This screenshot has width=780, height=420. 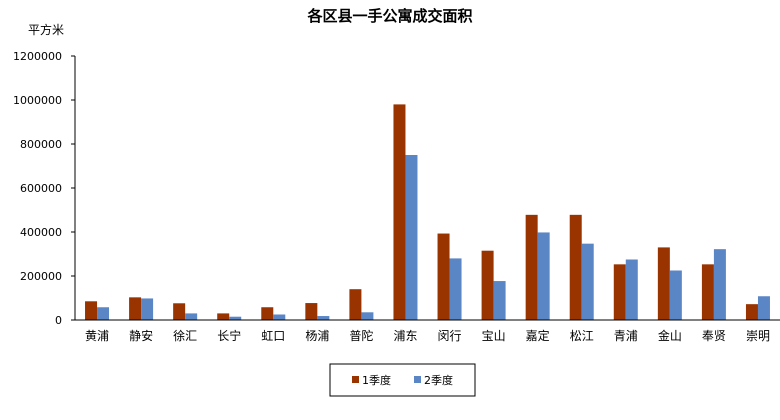 What do you see at coordinates (758, 336) in the screenshot?
I see `x-tick-label: 崇明` at bounding box center [758, 336].